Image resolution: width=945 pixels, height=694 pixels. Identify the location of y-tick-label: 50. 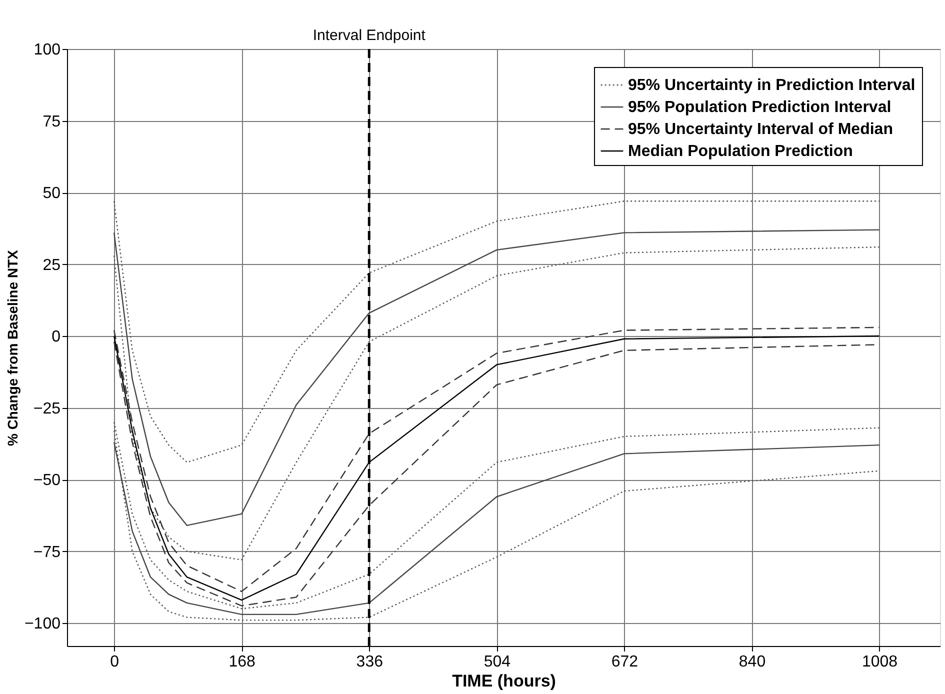
(51, 193).